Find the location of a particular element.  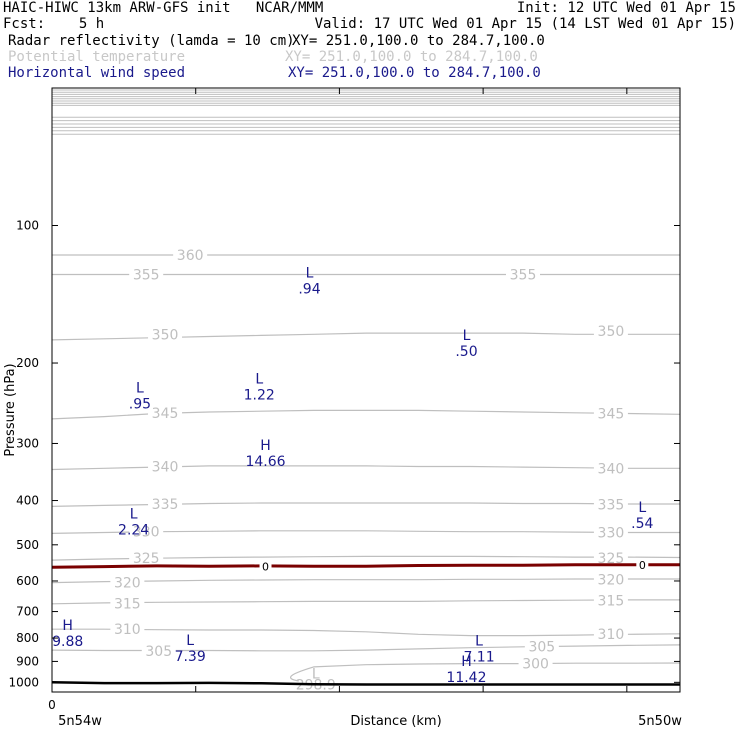

wind-extremum-value: 14.66 is located at coordinates (265, 462).